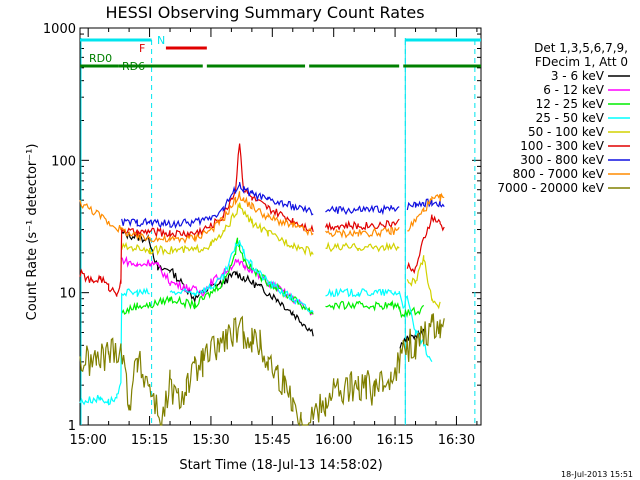 The width and height of the screenshot is (640, 480). Describe the element at coordinates (142, 48) in the screenshot. I see `flag-label-f: F` at that location.